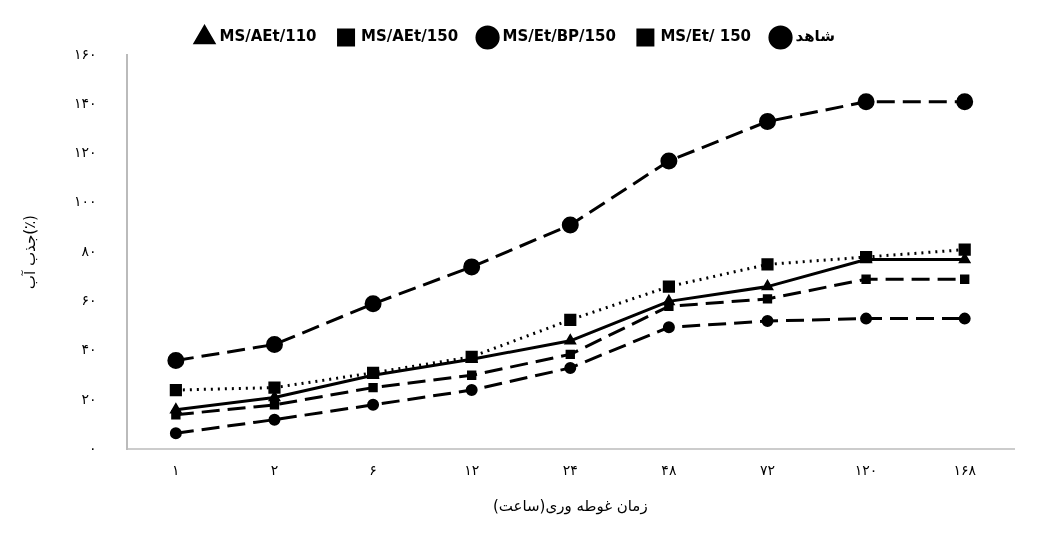 The width and height of the screenshot is (1042, 533). What do you see at coordinates (93, 447) in the screenshot?
I see `y-tick-label: ۰` at bounding box center [93, 447].